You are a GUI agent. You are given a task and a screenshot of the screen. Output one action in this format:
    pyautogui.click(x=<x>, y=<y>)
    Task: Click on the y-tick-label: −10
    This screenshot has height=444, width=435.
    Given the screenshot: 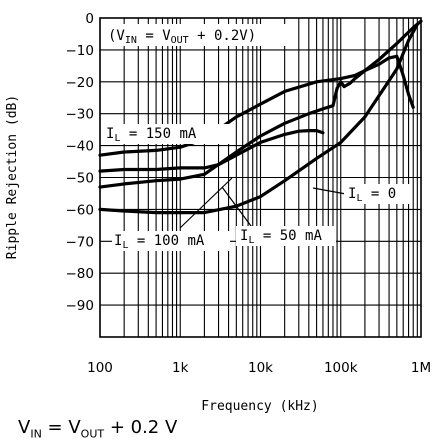 What is the action you would take?
    pyautogui.click(x=80, y=51)
    